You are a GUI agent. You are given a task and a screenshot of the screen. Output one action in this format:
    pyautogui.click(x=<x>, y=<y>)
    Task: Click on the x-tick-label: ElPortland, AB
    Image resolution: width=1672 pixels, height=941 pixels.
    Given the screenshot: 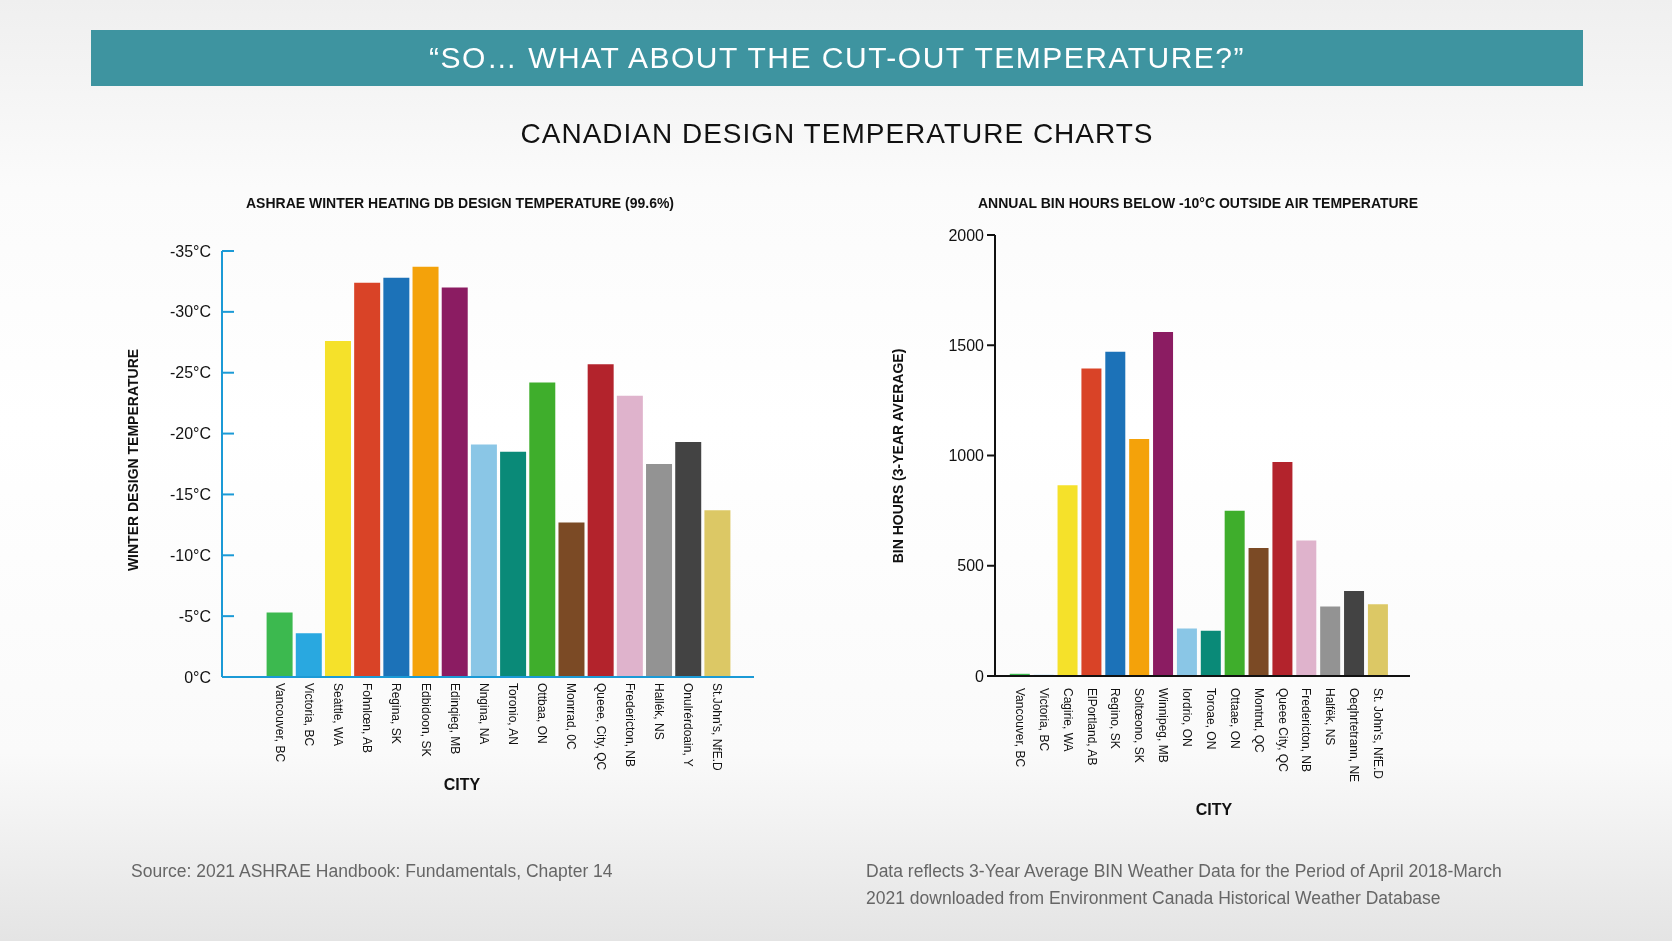 What is the action you would take?
    pyautogui.click(x=1091, y=727)
    